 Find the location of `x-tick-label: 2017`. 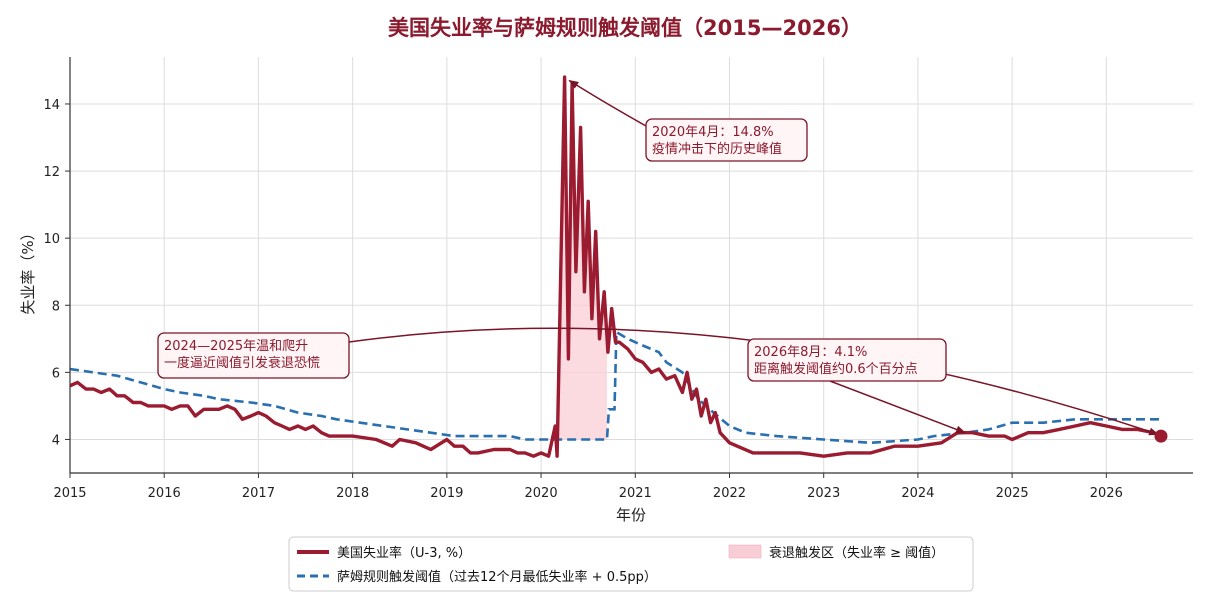

x-tick-label: 2017 is located at coordinates (258, 493).